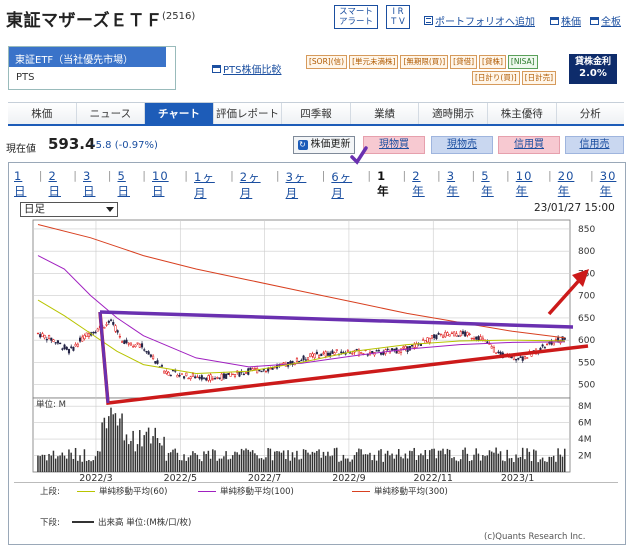 Image resolution: width=632 pixels, height=549 pixels. Describe the element at coordinates (387, 185) in the screenshot. I see `period-1y: 1年` at that location.